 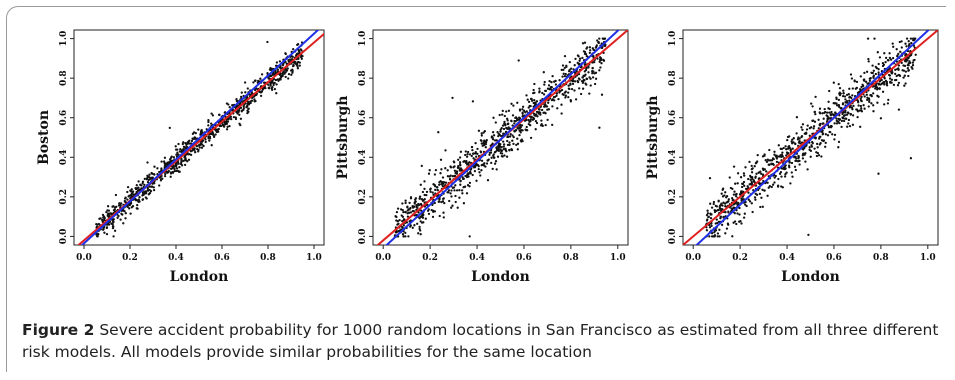 I want to click on y-tick-label: 1.0, so click(x=673, y=39).